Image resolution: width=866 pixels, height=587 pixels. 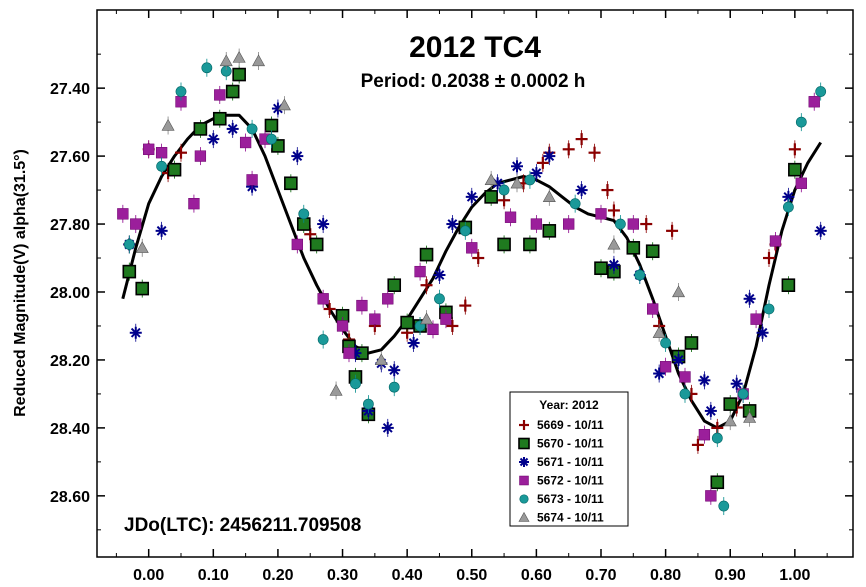 What do you see at coordinates (561, 462) in the screenshot?
I see `legend-item: 5671 - 10/11` at bounding box center [561, 462].